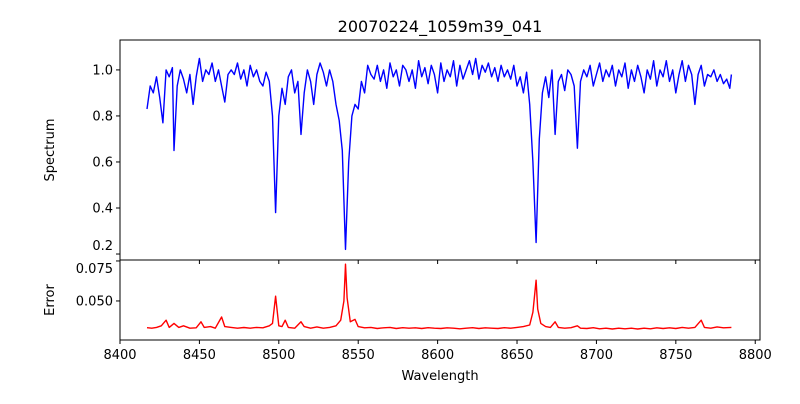 The width and height of the screenshot is (800, 404). Describe the element at coordinates (102, 116) in the screenshot. I see `ytick-label: 0.8` at that location.